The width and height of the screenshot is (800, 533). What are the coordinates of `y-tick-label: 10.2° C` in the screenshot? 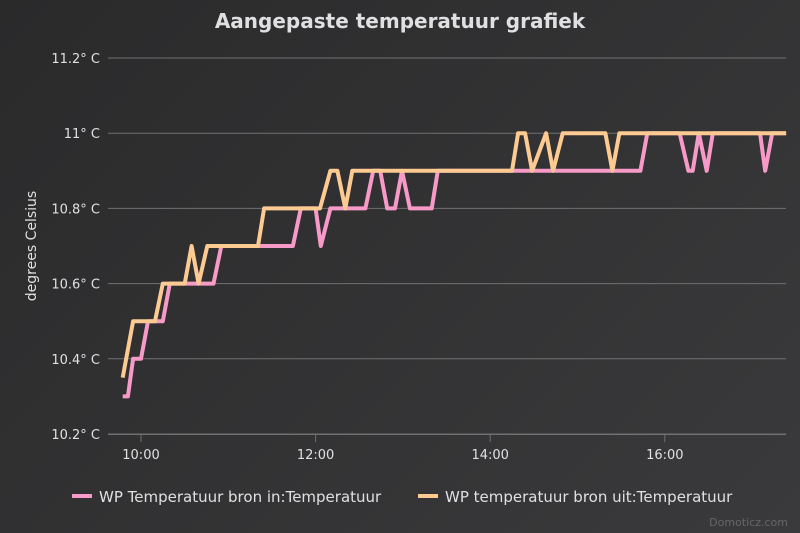 It's located at (75, 435).